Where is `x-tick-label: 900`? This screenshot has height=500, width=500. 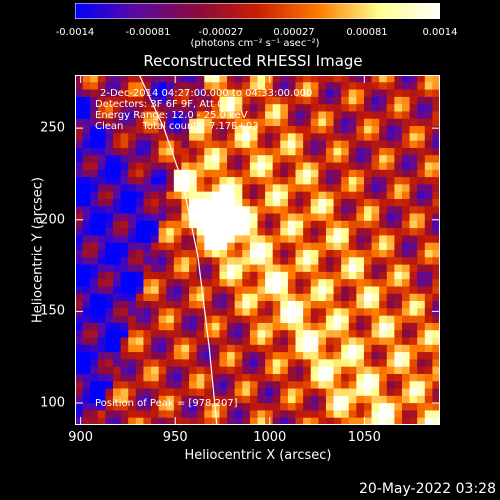
x-tick-label: 900 is located at coordinates (81, 437).